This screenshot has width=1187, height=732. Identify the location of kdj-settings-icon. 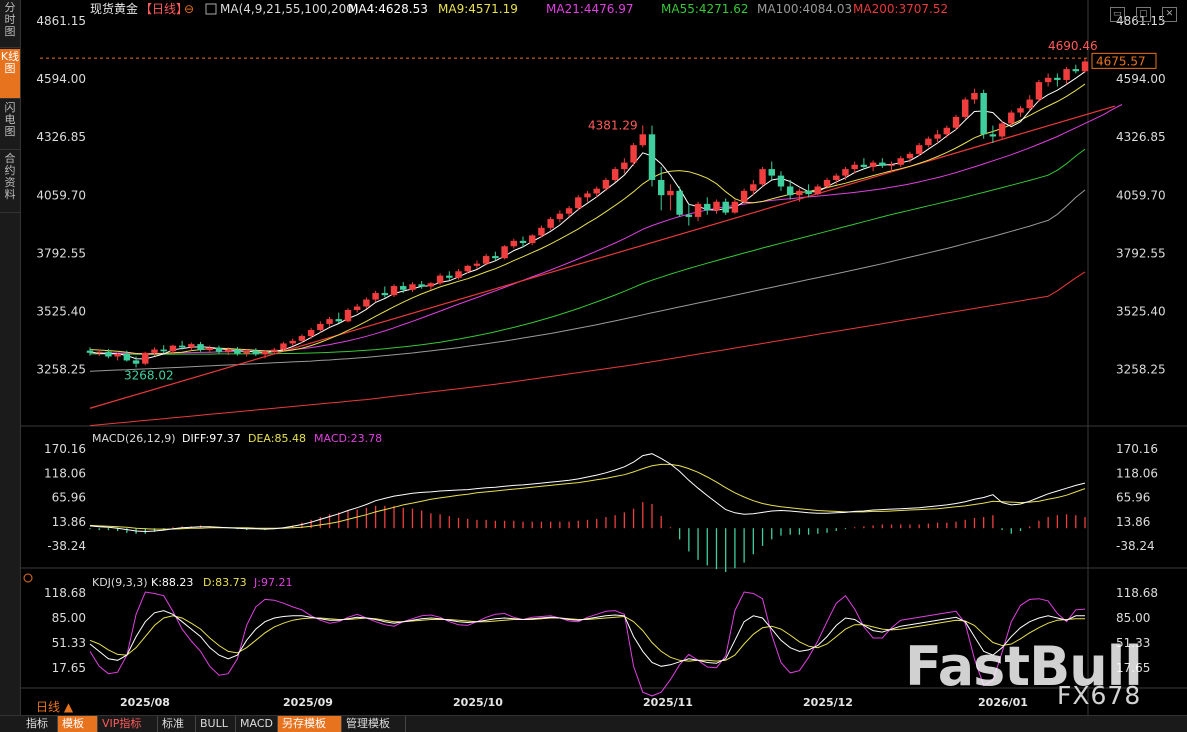
(28, 578).